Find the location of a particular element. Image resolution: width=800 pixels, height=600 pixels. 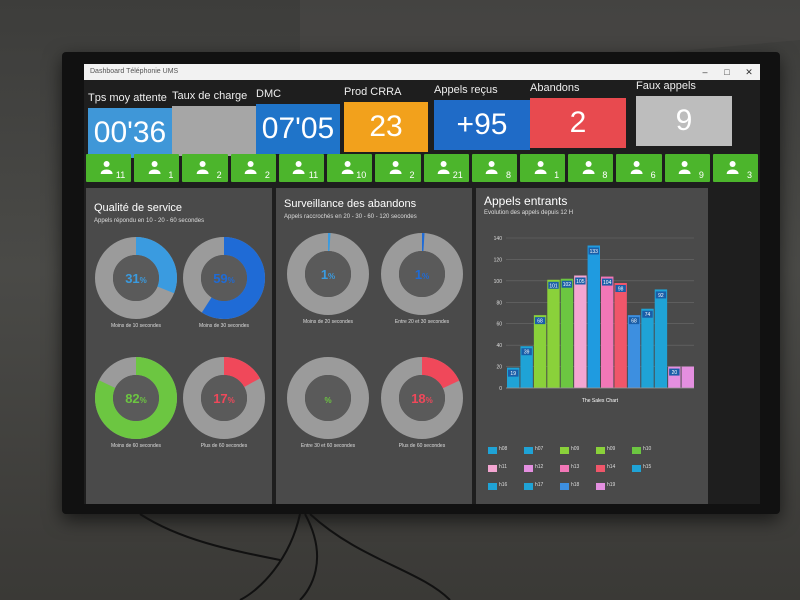

kpi-label: Tps moy attente is located at coordinates (127, 98).